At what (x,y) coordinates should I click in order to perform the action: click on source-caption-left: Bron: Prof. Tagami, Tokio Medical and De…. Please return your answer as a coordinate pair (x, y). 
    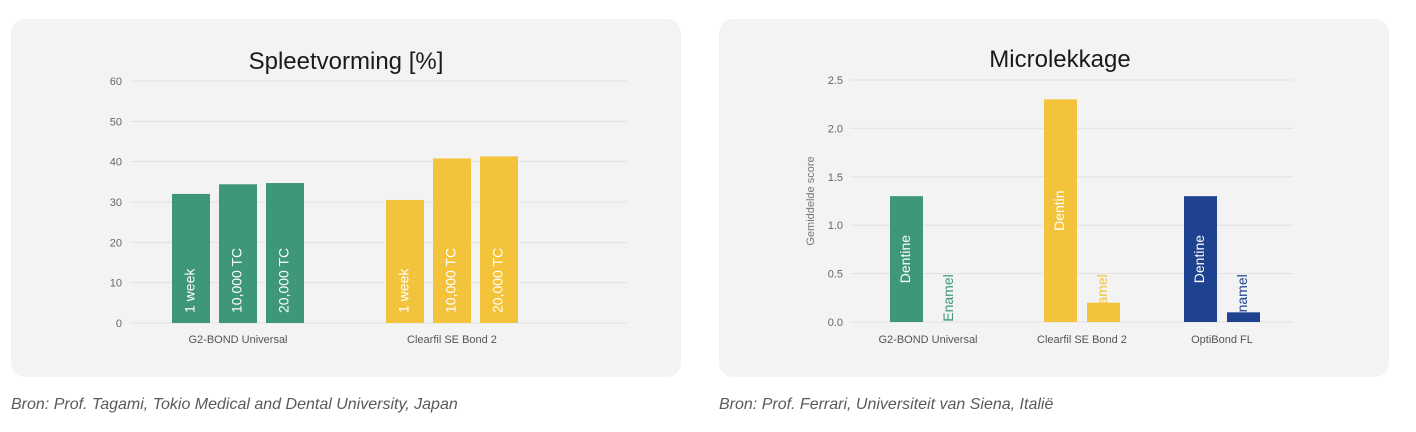
    Looking at the image, I should click on (234, 404).